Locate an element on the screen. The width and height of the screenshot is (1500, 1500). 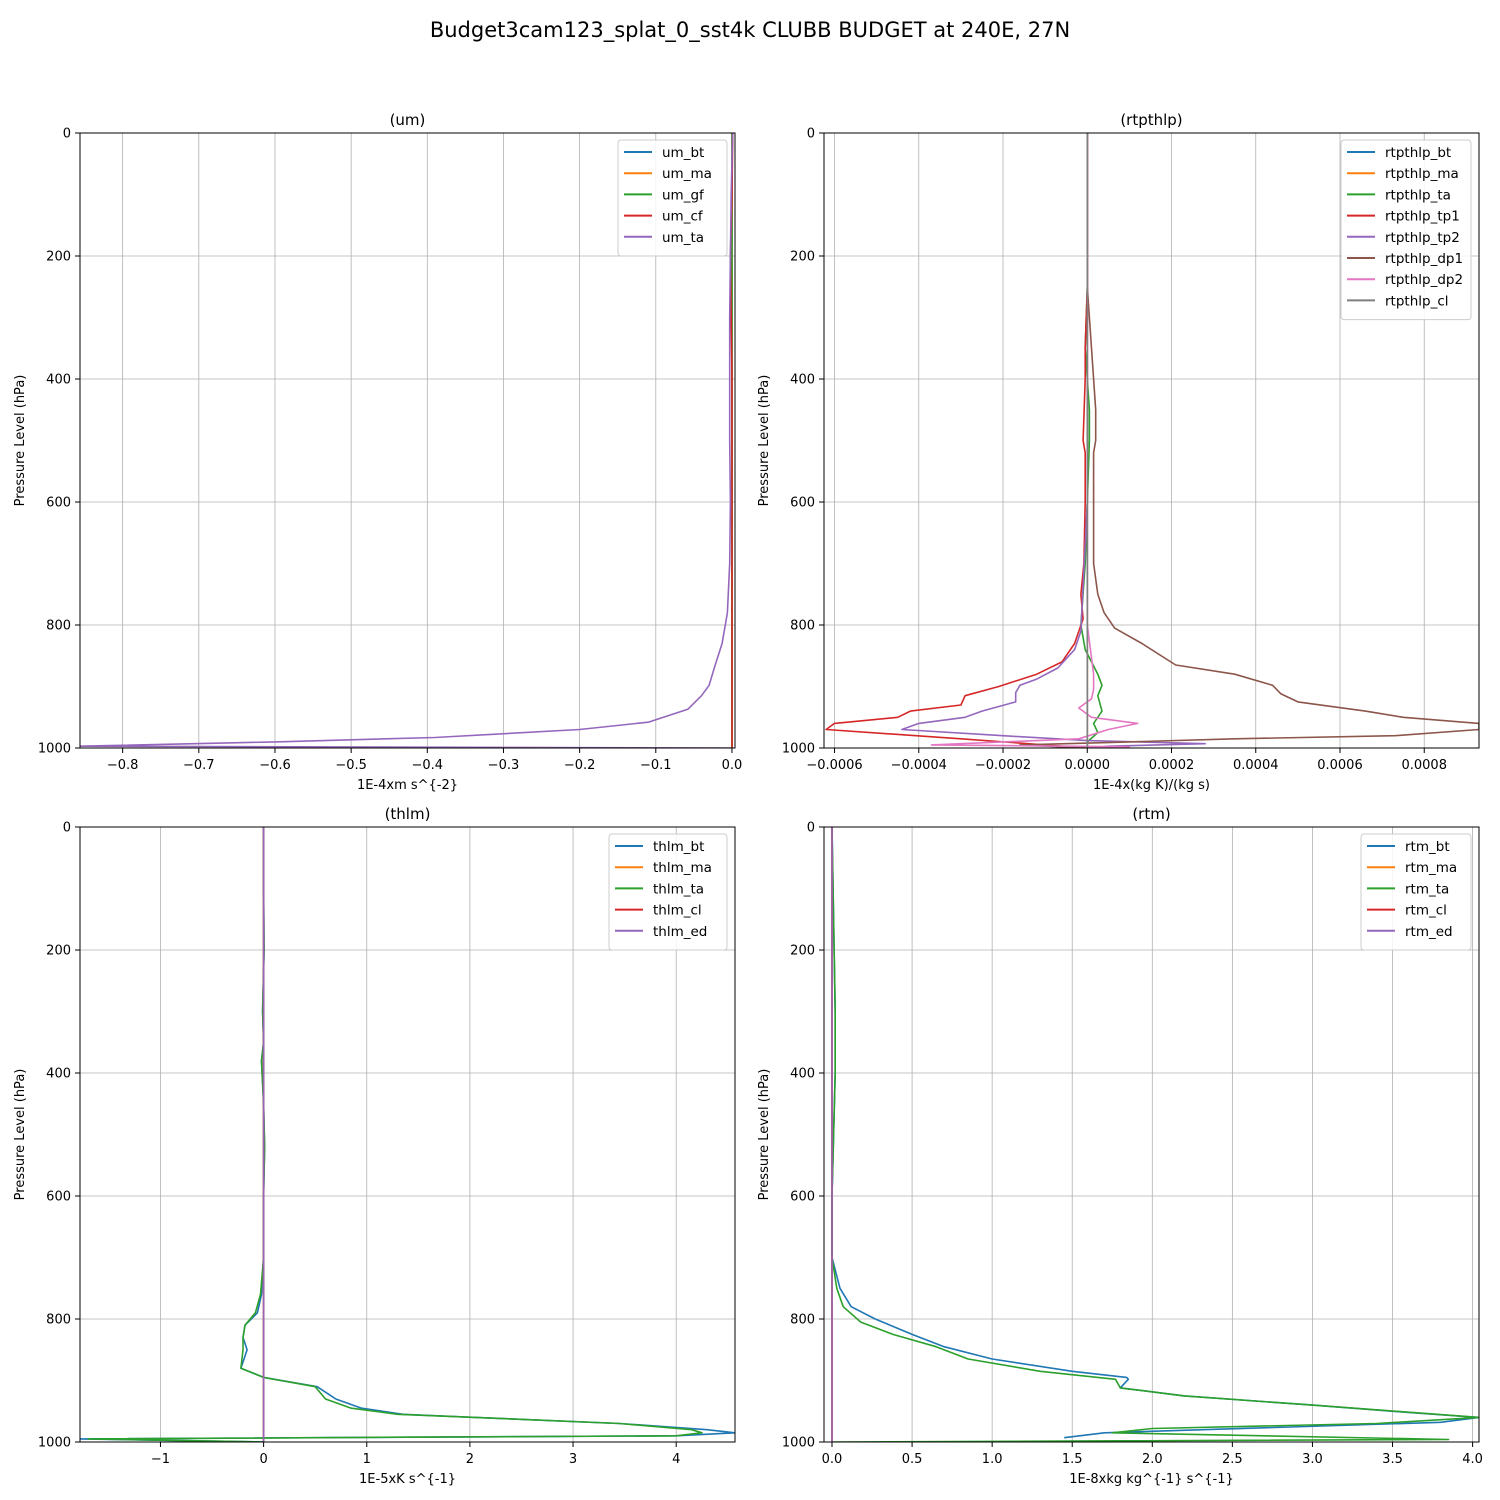
legend-label: rtm_cl is located at coordinates (1426, 911).